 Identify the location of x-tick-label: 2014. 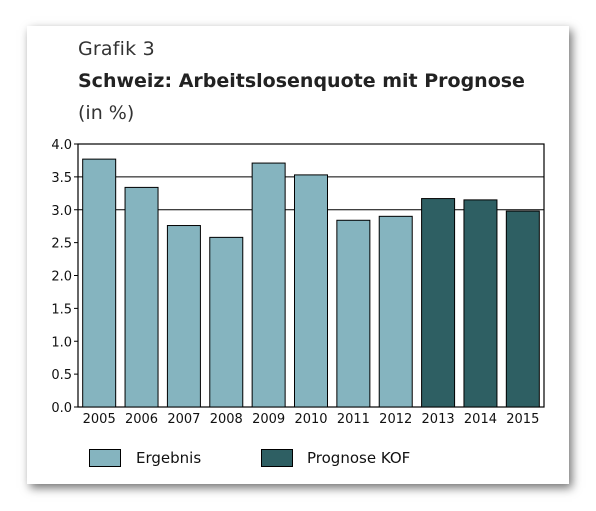
(480, 419).